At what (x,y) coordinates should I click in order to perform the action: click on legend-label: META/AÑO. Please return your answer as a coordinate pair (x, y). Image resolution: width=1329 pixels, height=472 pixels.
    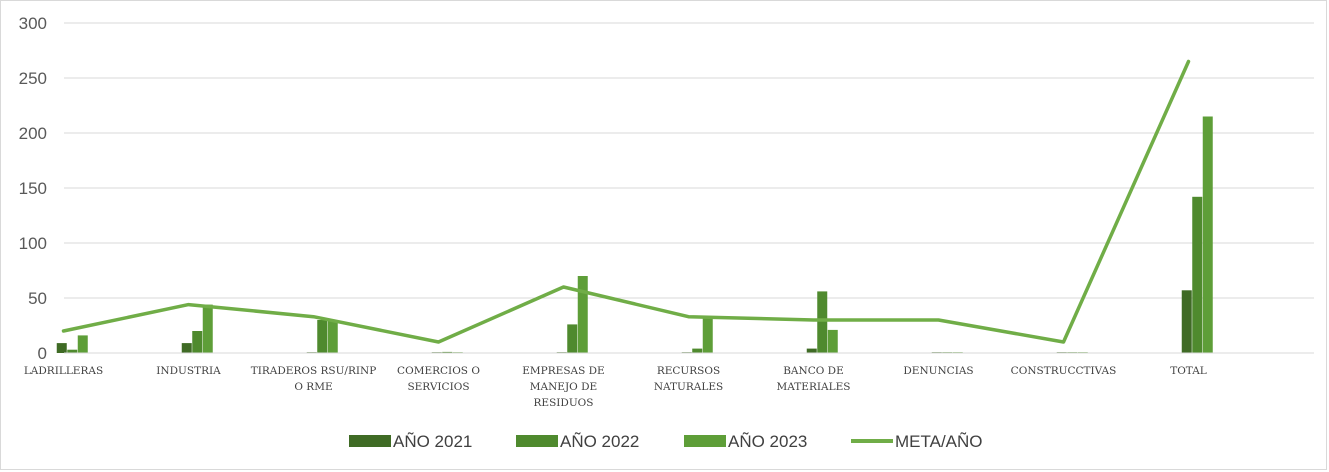
    Looking at the image, I should click on (939, 441).